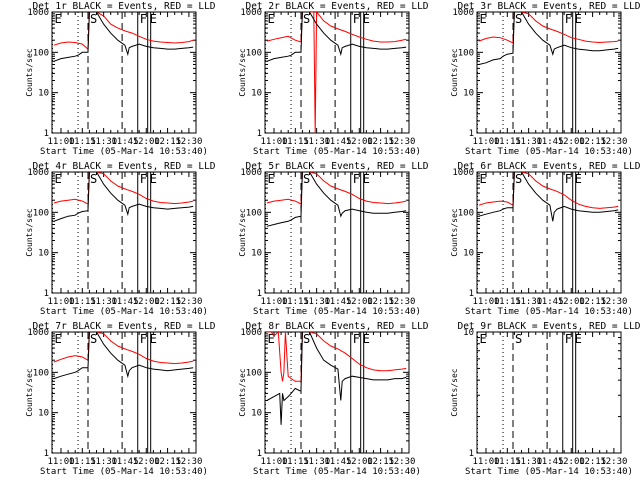 This screenshot has height=480, width=640. I want to click on panel-title: Det 7r BLACK = Events, RED = LLD, so click(123, 326).